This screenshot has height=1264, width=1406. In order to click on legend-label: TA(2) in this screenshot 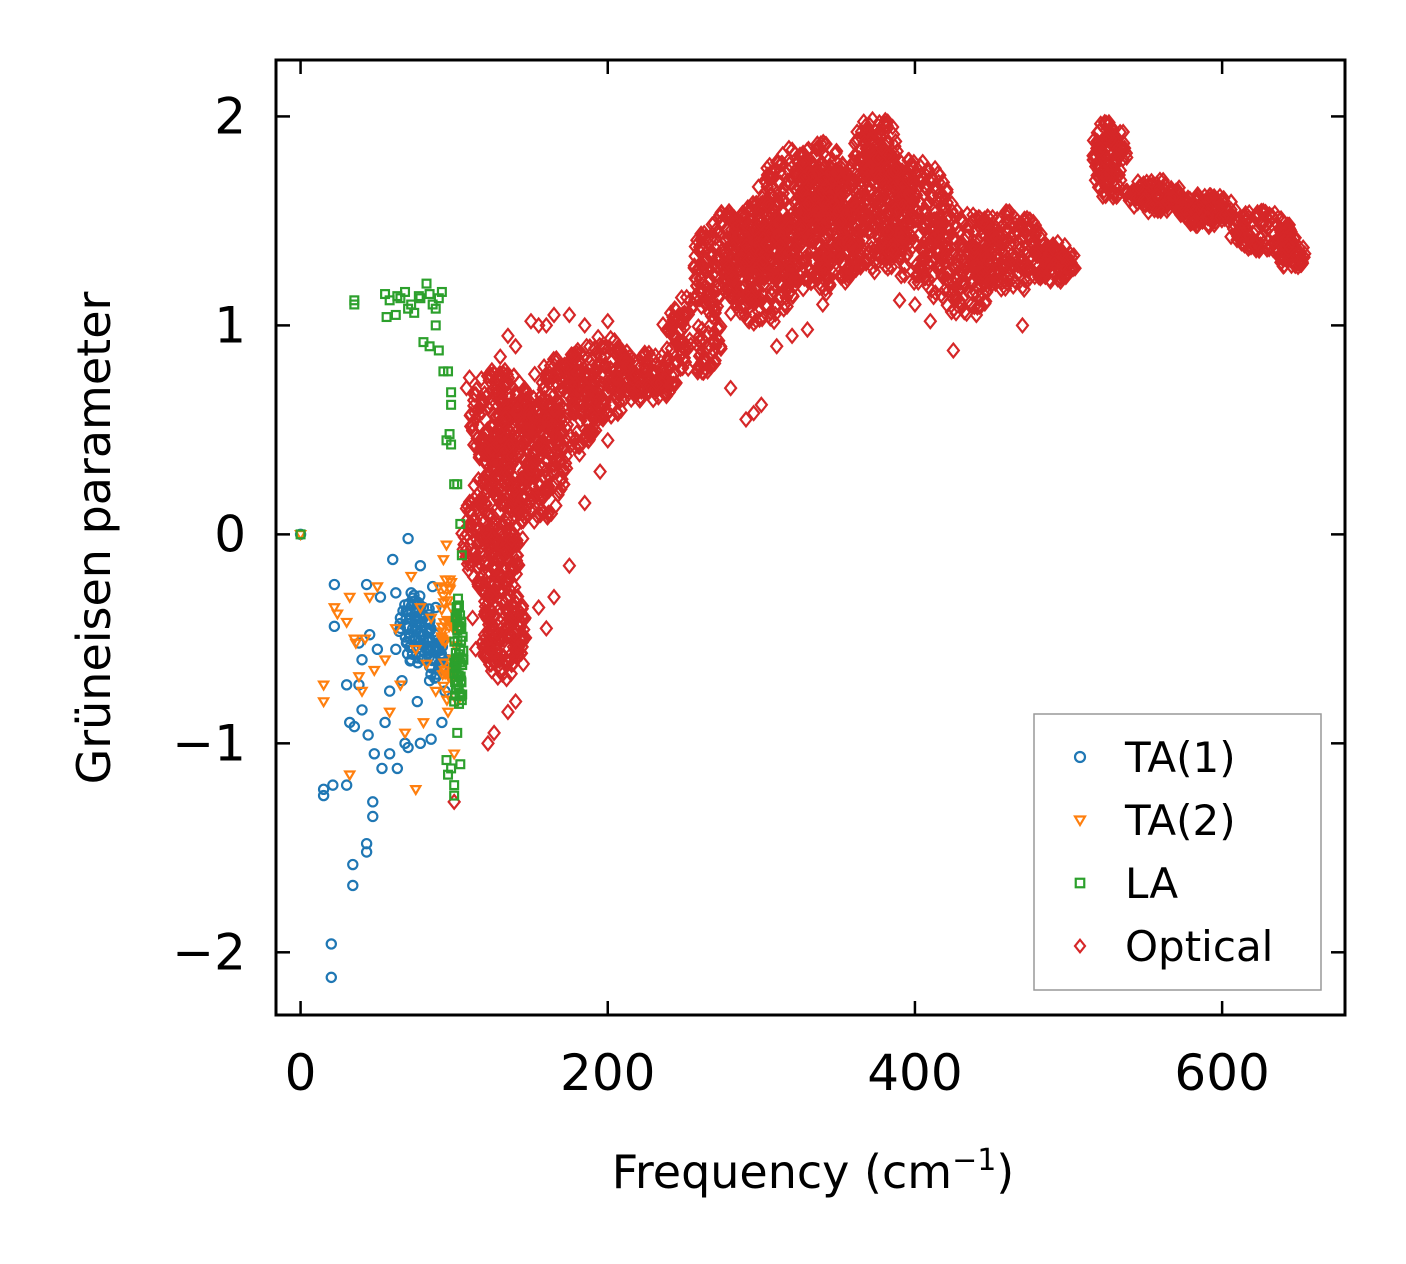, I will do `click(1180, 820)`.